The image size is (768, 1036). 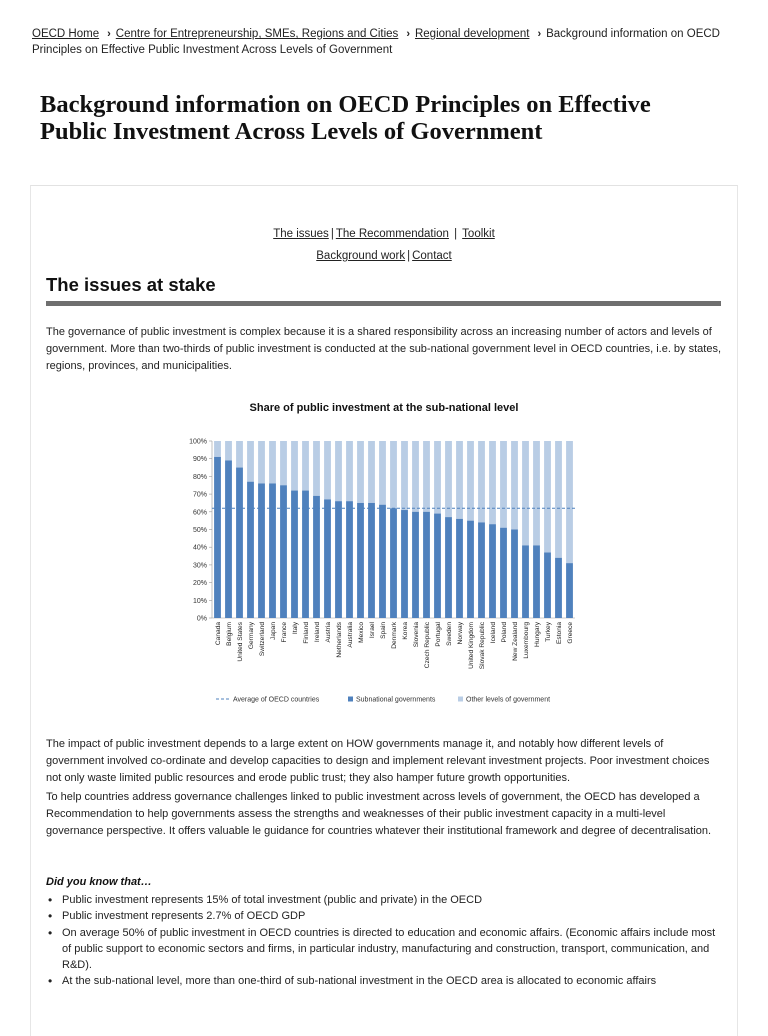 What do you see at coordinates (251, 635) in the screenshot?
I see `x-tick-label: Germany` at bounding box center [251, 635].